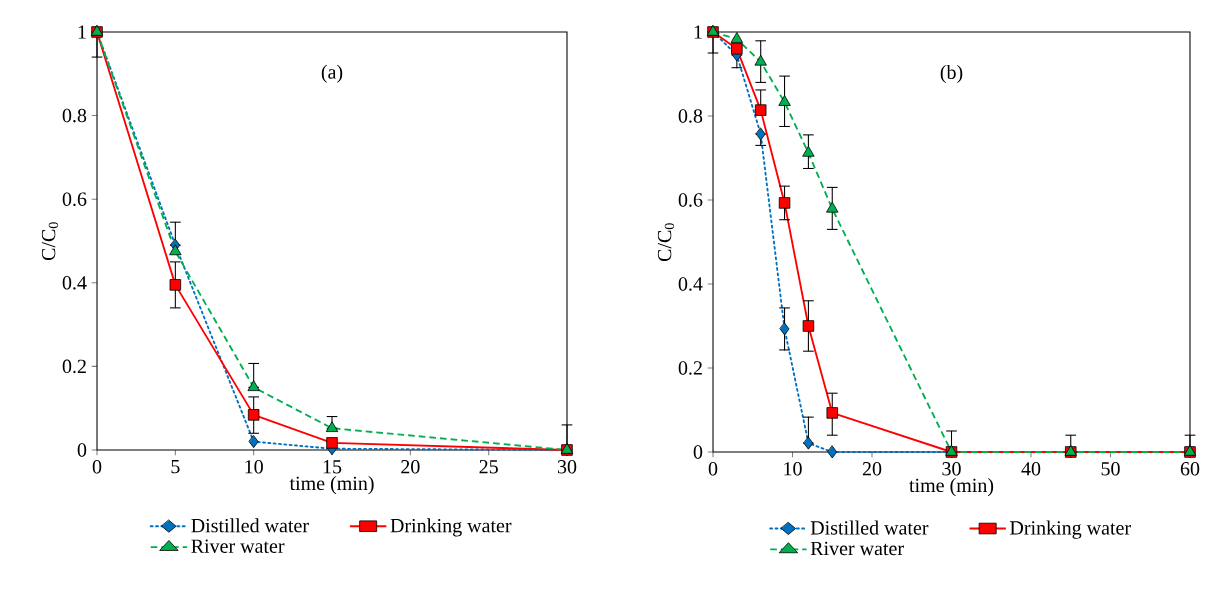  Describe the element at coordinates (951, 74) in the screenshot. I see `annotation: (b)` at that location.